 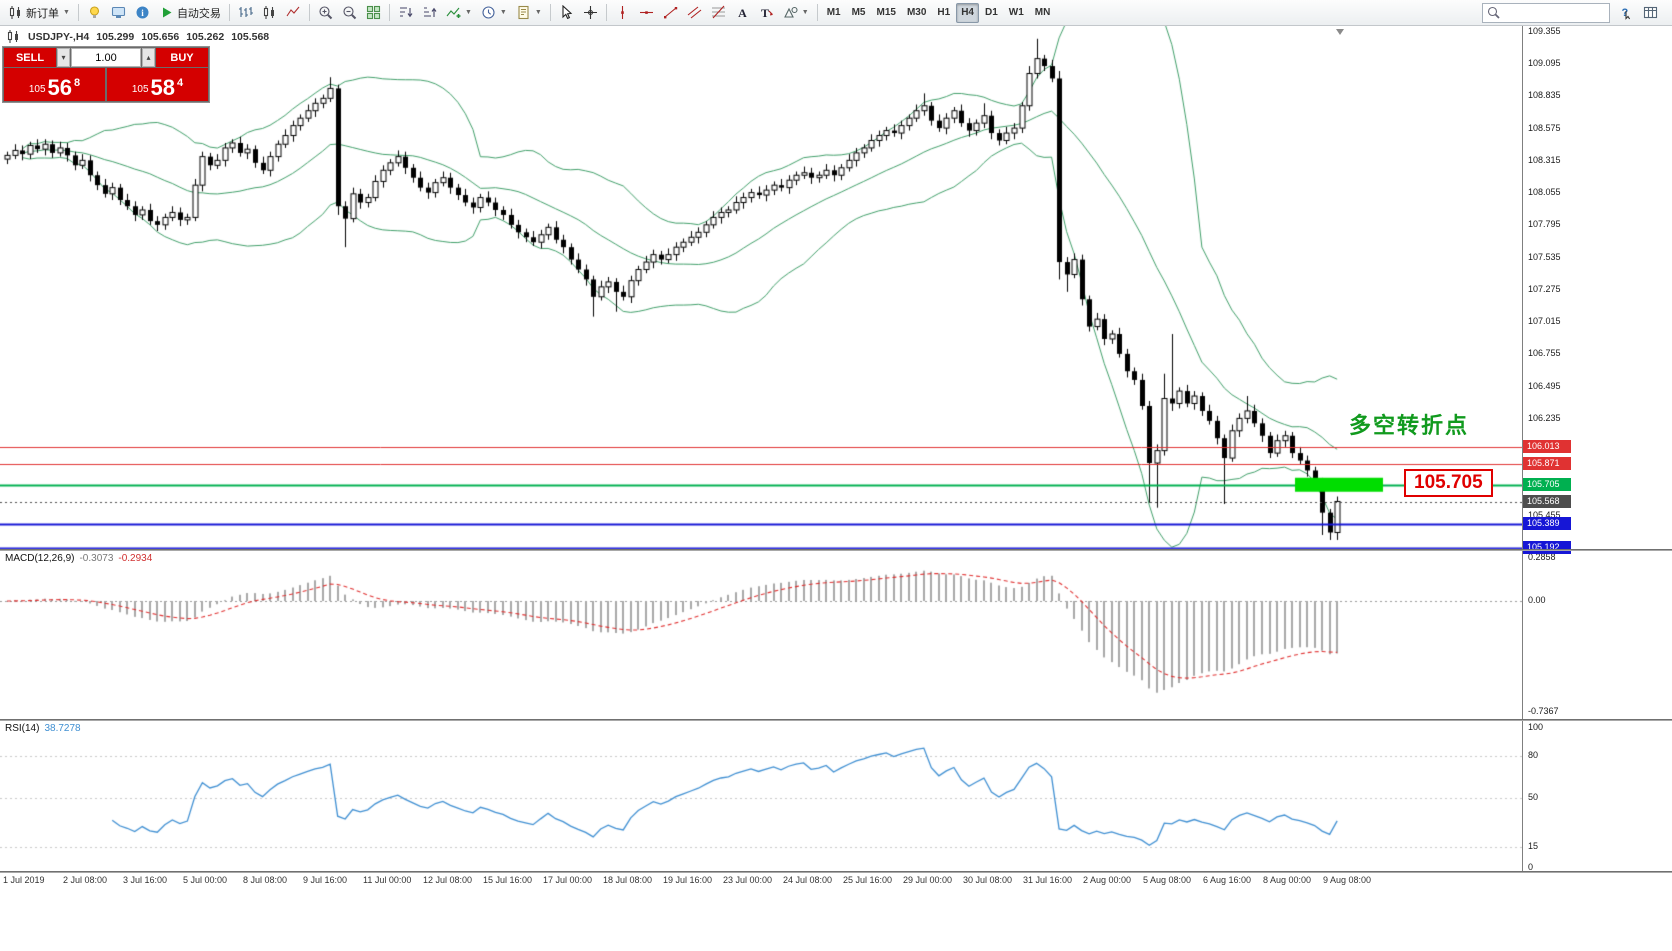 What do you see at coordinates (190, 13) in the screenshot?
I see `autotrade-button: 自动交易` at bounding box center [190, 13].